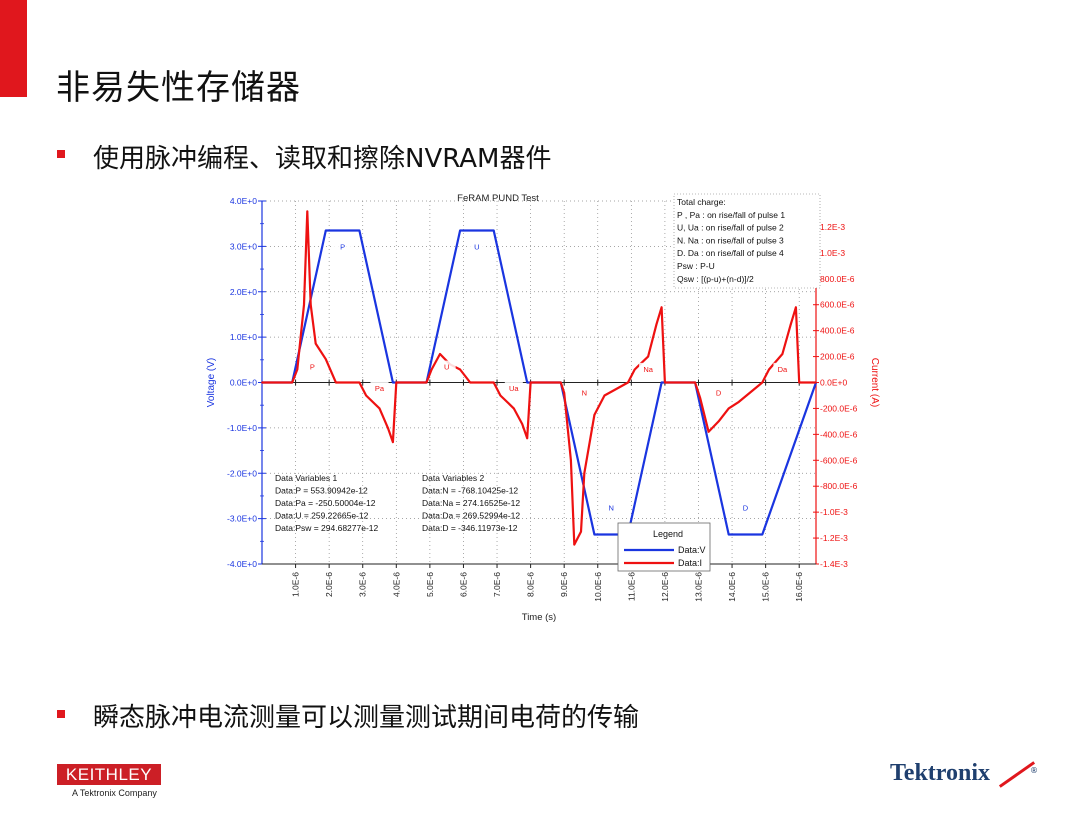 This screenshot has height=814, width=1088. Describe the element at coordinates (730, 240) in the screenshot. I see `total-charge-line: N. Na : on rise/fall of pulse 3` at that location.